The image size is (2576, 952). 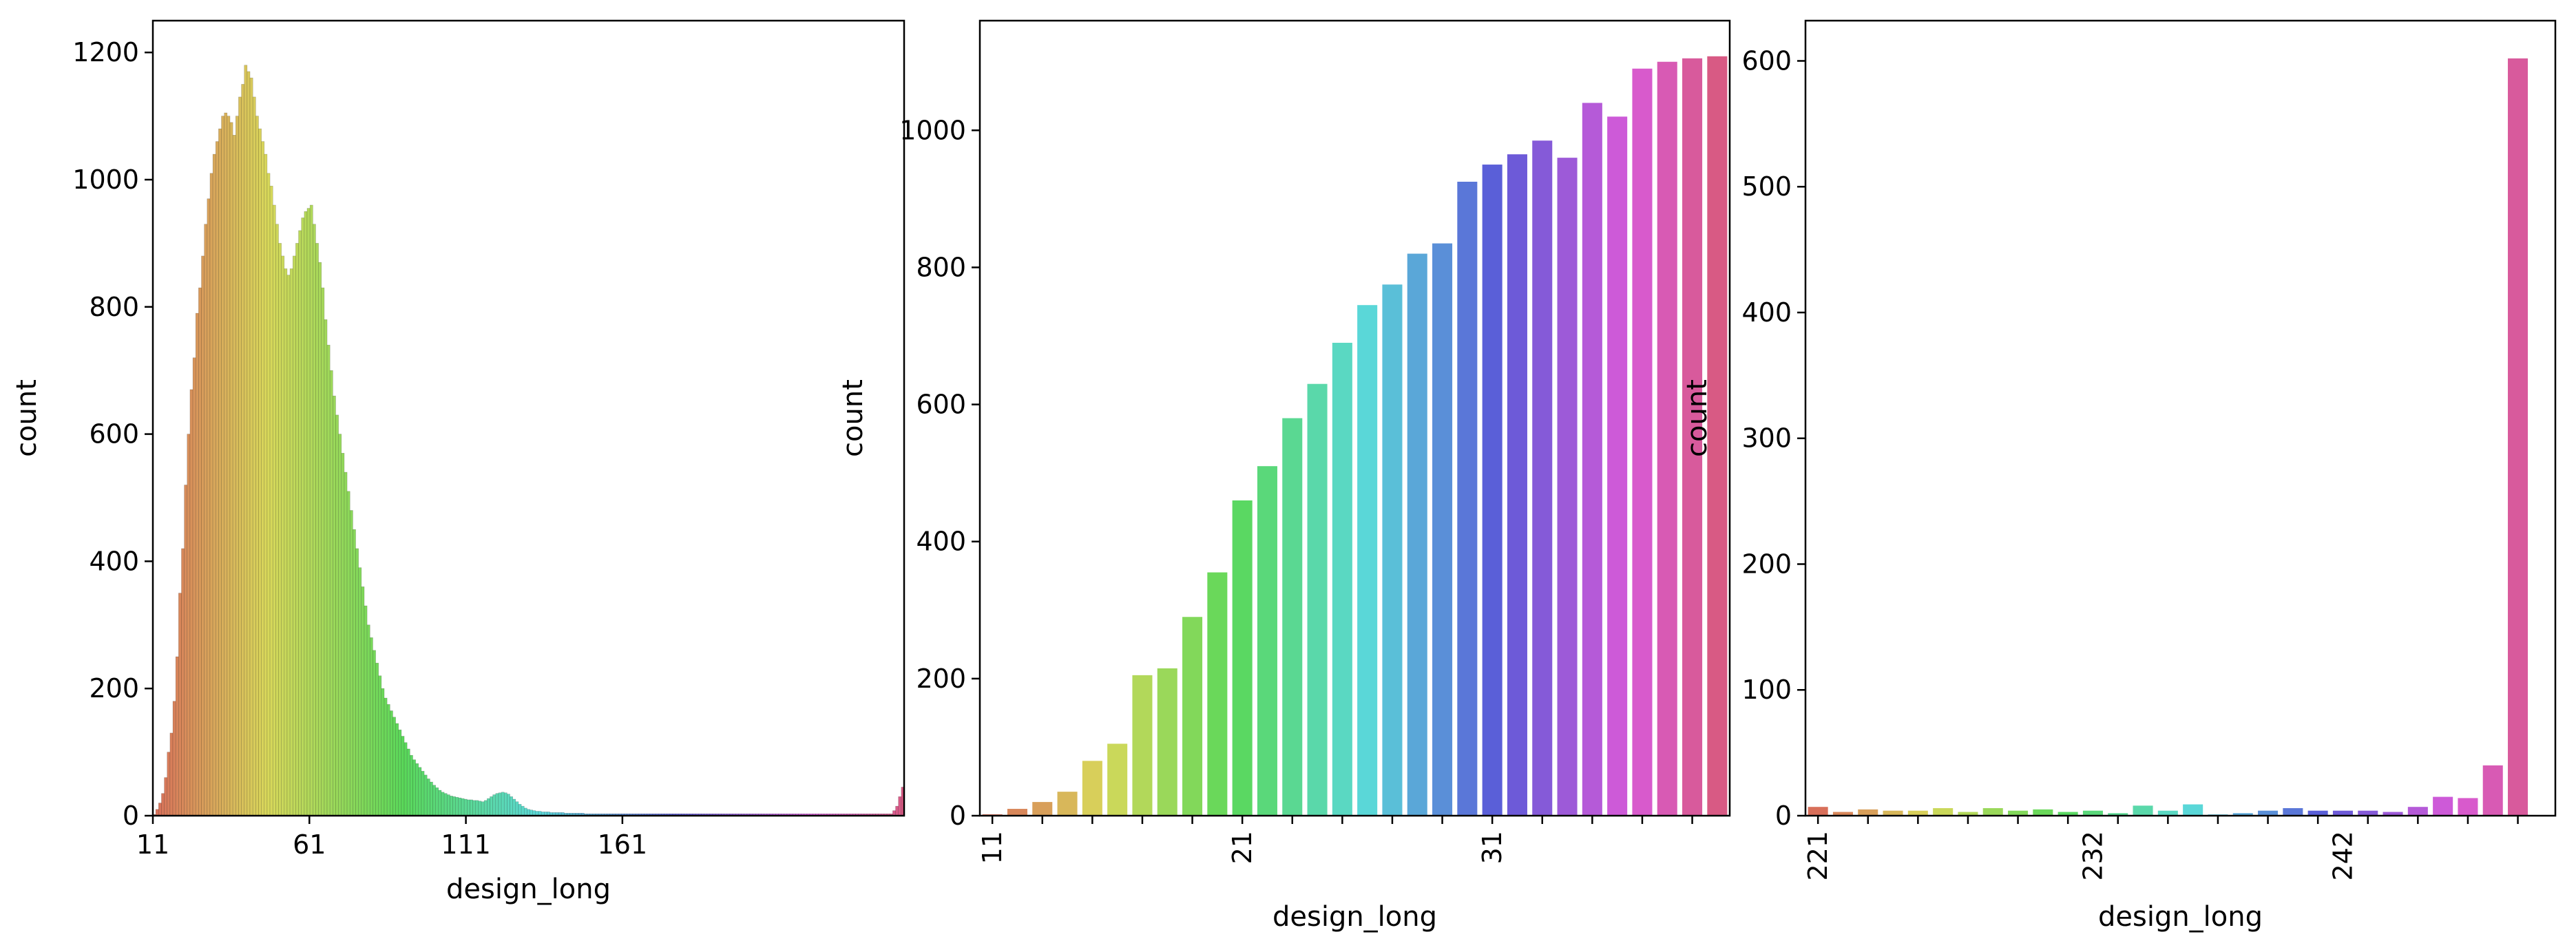 What do you see at coordinates (1766, 564) in the screenshot?
I see `y-tick-label: 200` at bounding box center [1766, 564].